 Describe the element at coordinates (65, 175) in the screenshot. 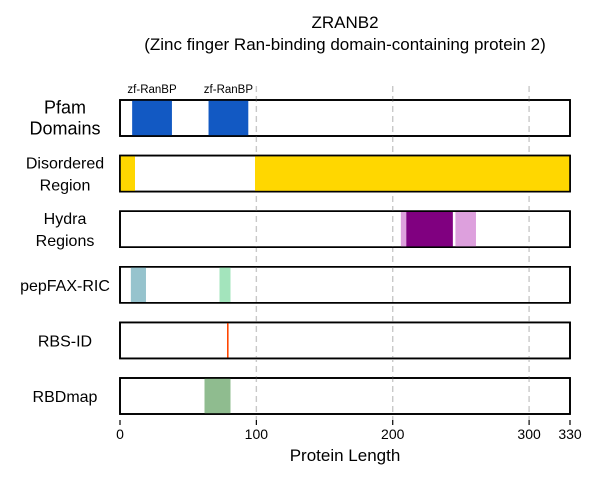

I see `track-label: Disordered Region` at that location.